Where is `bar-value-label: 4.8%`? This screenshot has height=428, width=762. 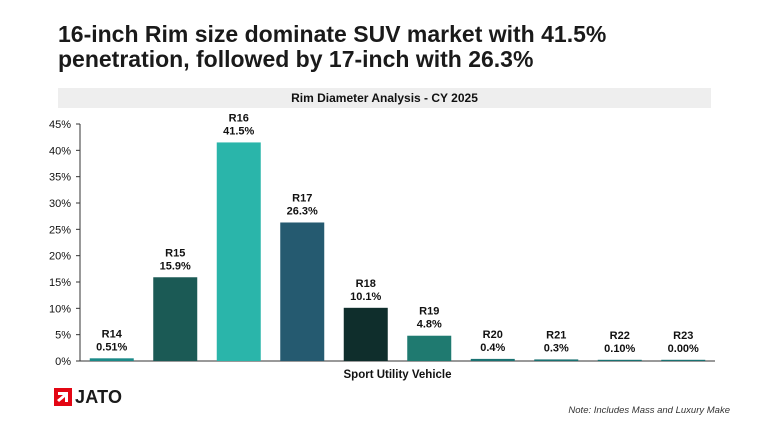 bar-value-label: 4.8% is located at coordinates (429, 325).